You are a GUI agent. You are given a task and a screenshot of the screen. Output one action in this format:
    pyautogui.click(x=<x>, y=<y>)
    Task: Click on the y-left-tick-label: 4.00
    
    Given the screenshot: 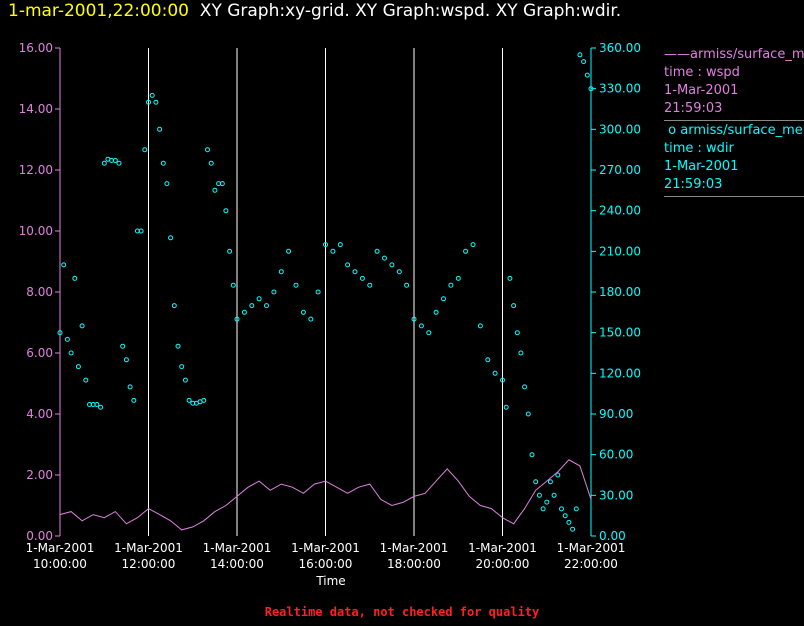 What is the action you would take?
    pyautogui.click(x=39, y=414)
    